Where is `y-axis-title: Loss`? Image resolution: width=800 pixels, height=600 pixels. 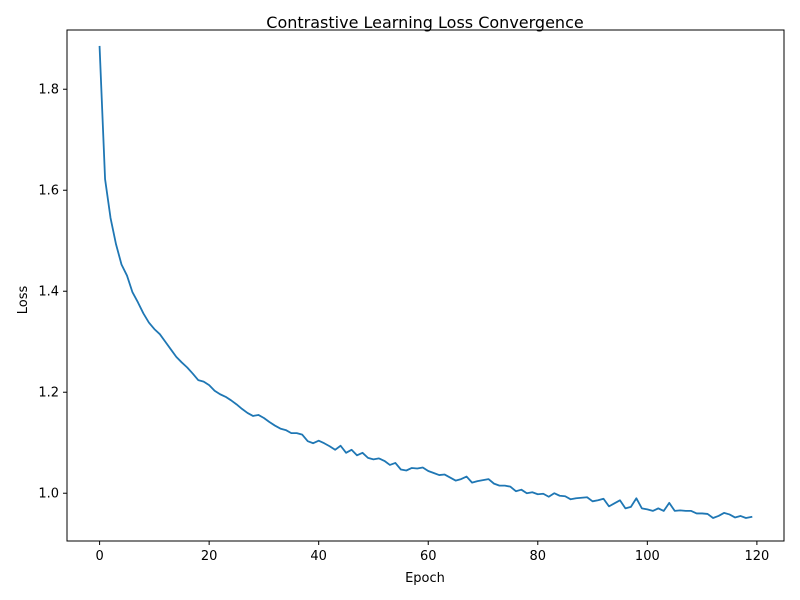
y-axis-title: Loss is located at coordinates (23, 300).